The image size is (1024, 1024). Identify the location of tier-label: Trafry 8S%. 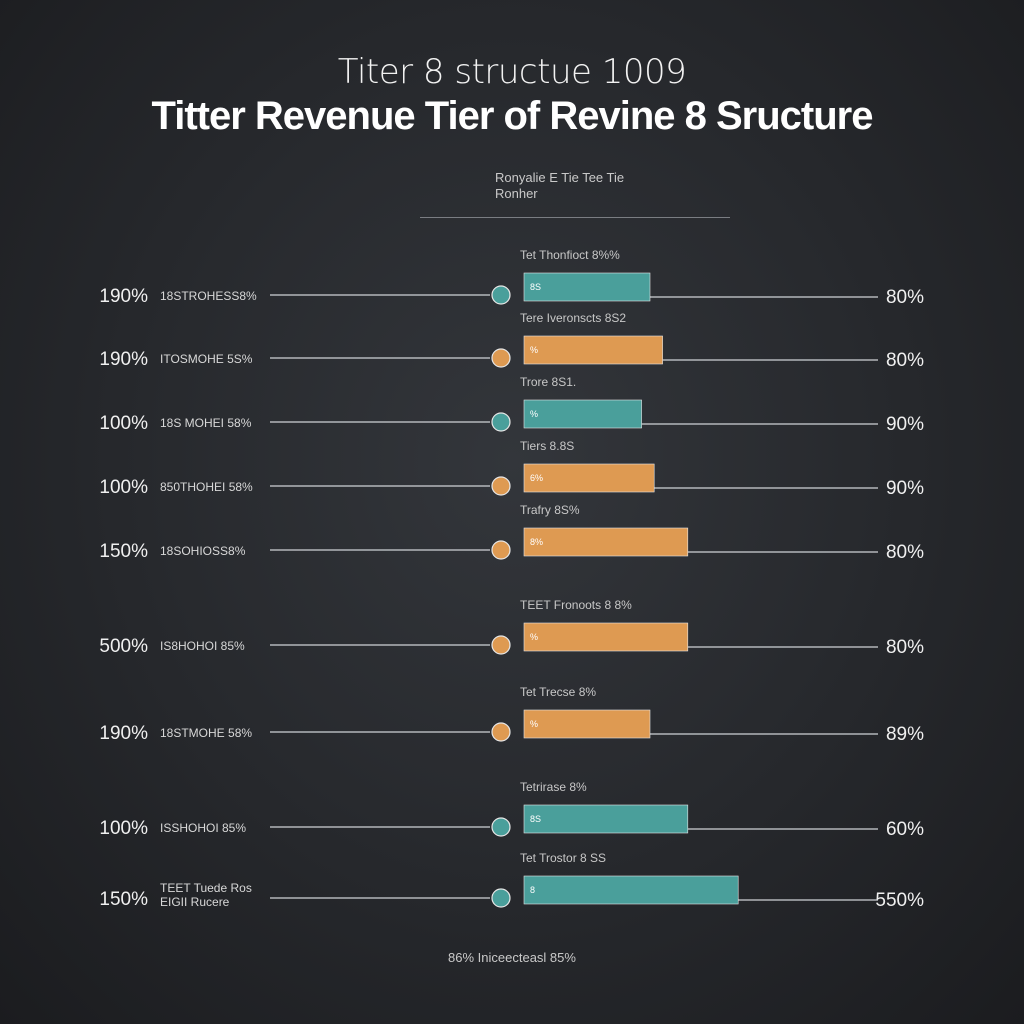
(550, 510).